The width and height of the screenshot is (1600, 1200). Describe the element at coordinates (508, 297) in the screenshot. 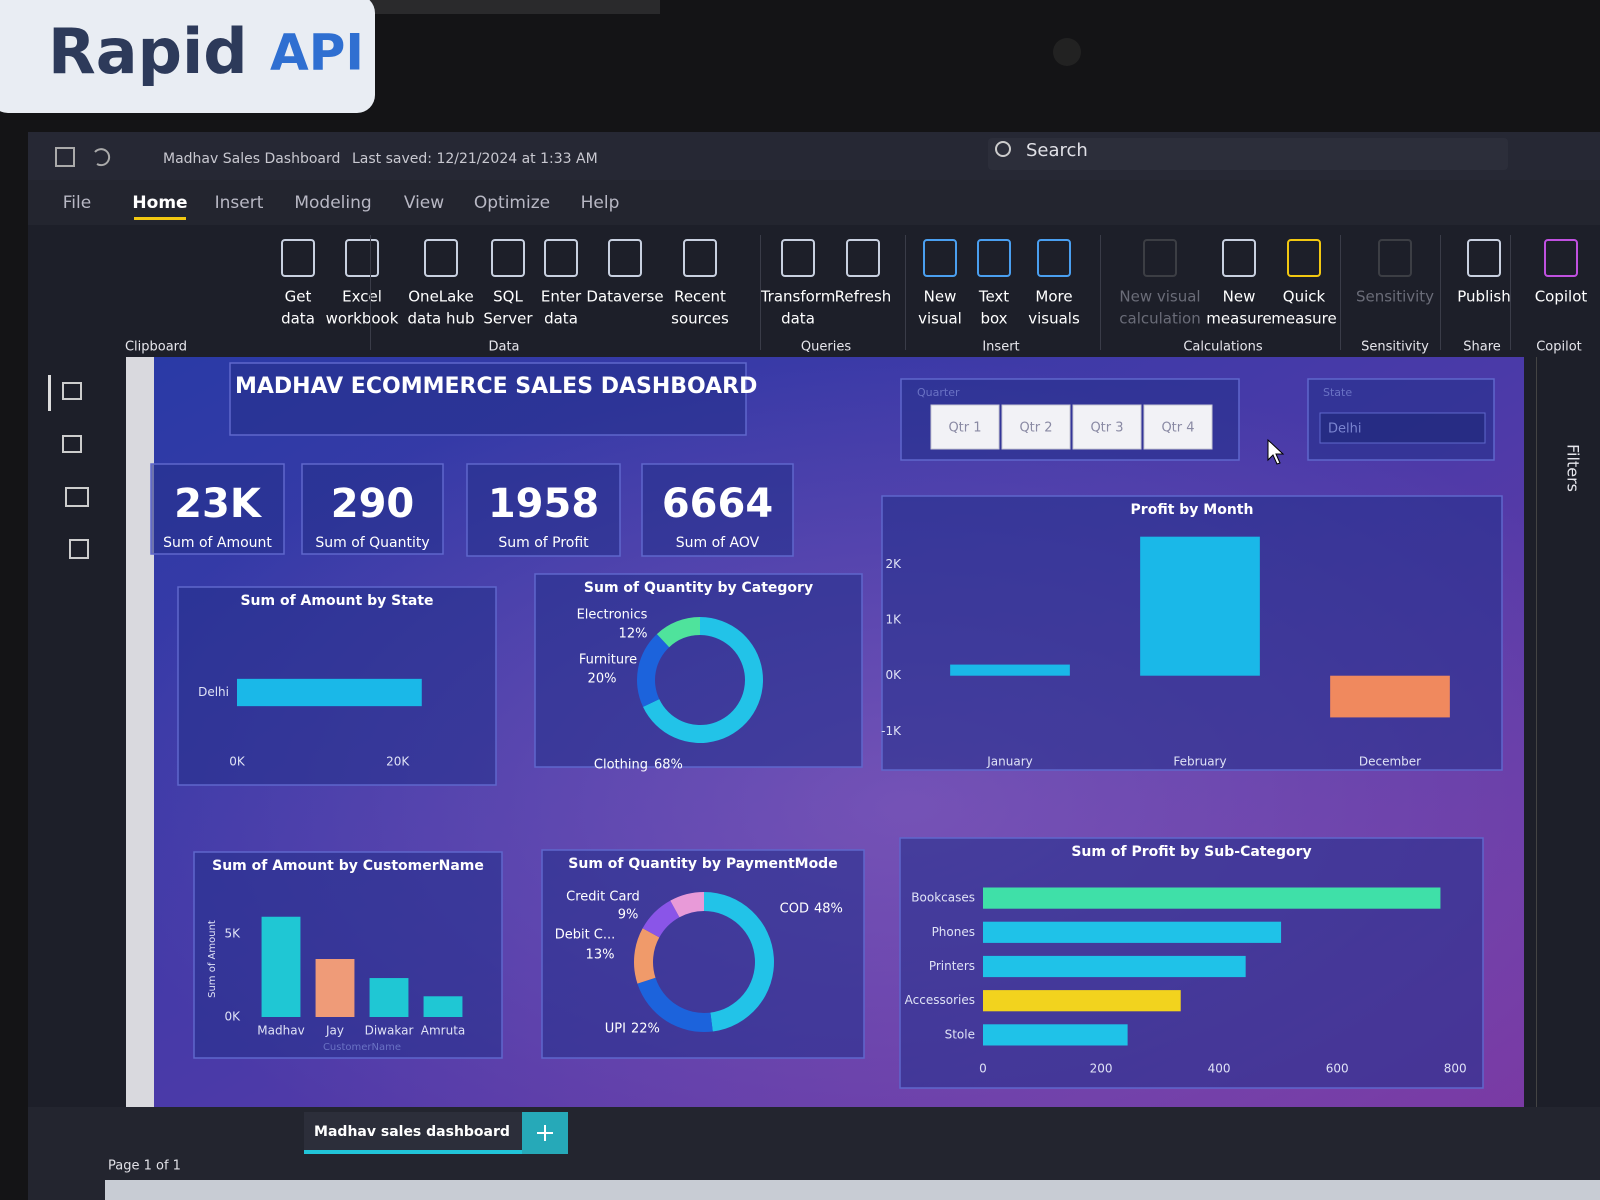

I see `ribbon-button-label: SQL` at that location.